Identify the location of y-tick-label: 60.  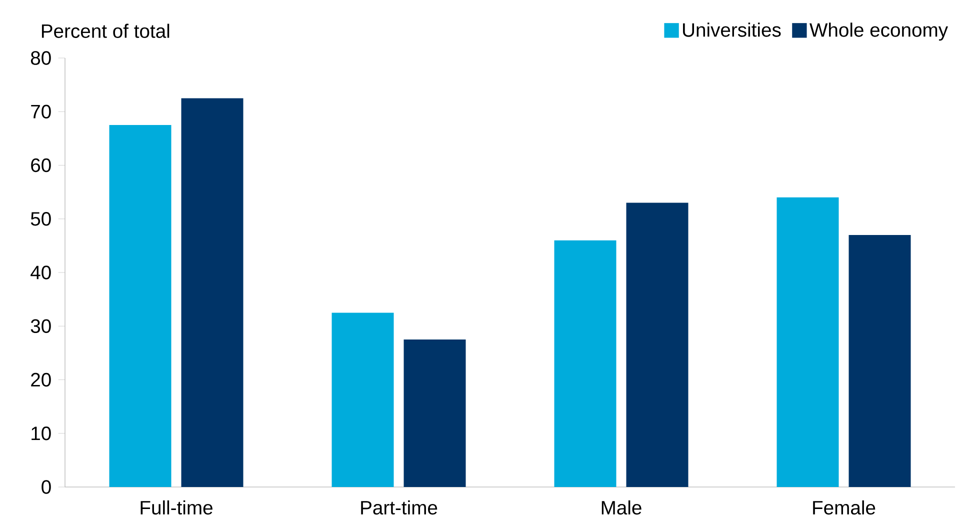
(41, 165).